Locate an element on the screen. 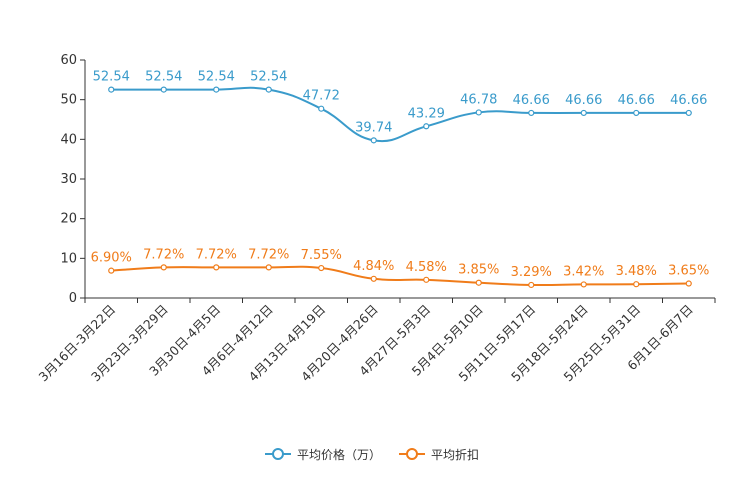 The width and height of the screenshot is (744, 496). data-label-discount: 3.65% is located at coordinates (688, 271).